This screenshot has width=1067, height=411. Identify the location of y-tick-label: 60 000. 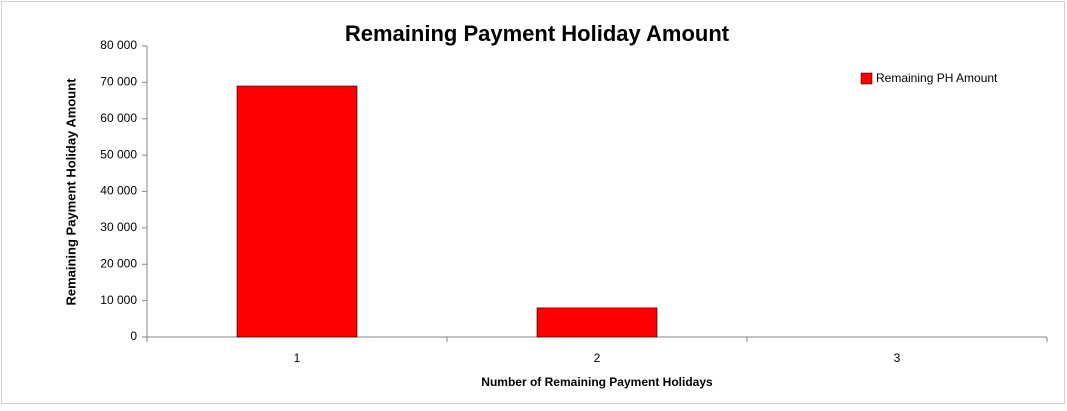
(118, 118).